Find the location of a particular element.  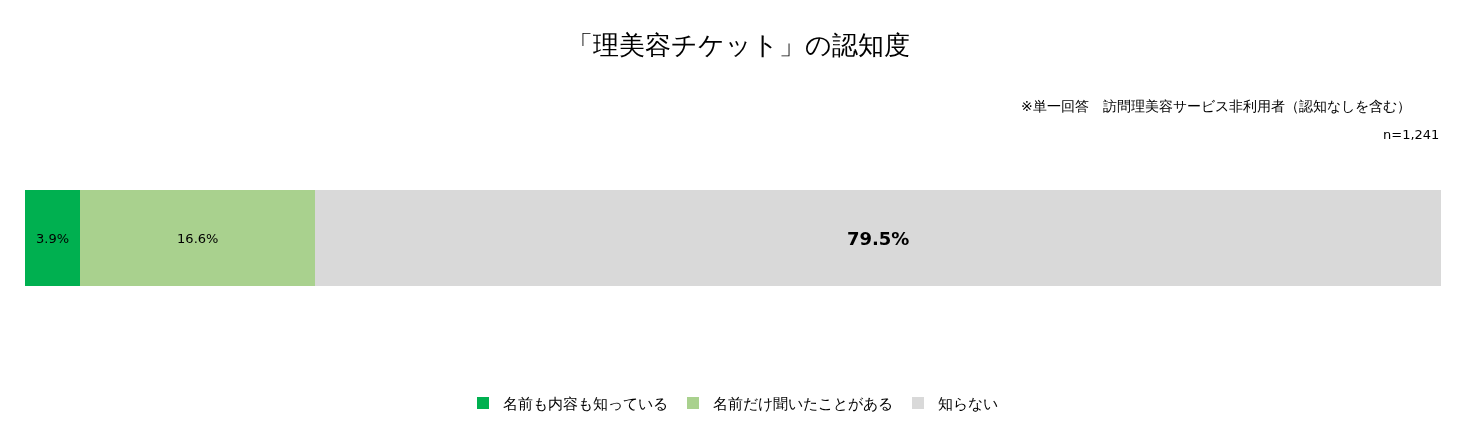

chart-title: 「理美容チケット」の認知度 is located at coordinates (738, 44).